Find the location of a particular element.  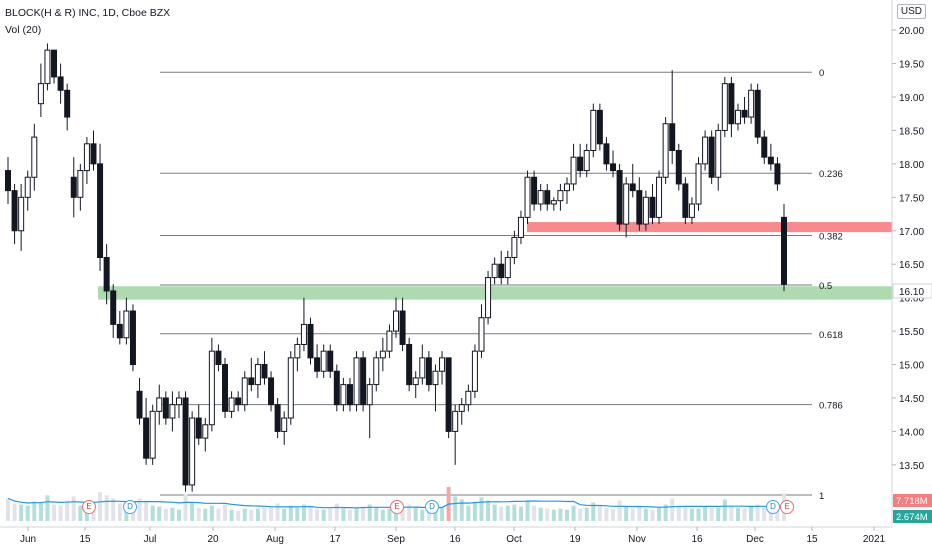

y-tick-label: 16.50 is located at coordinates (911, 265).